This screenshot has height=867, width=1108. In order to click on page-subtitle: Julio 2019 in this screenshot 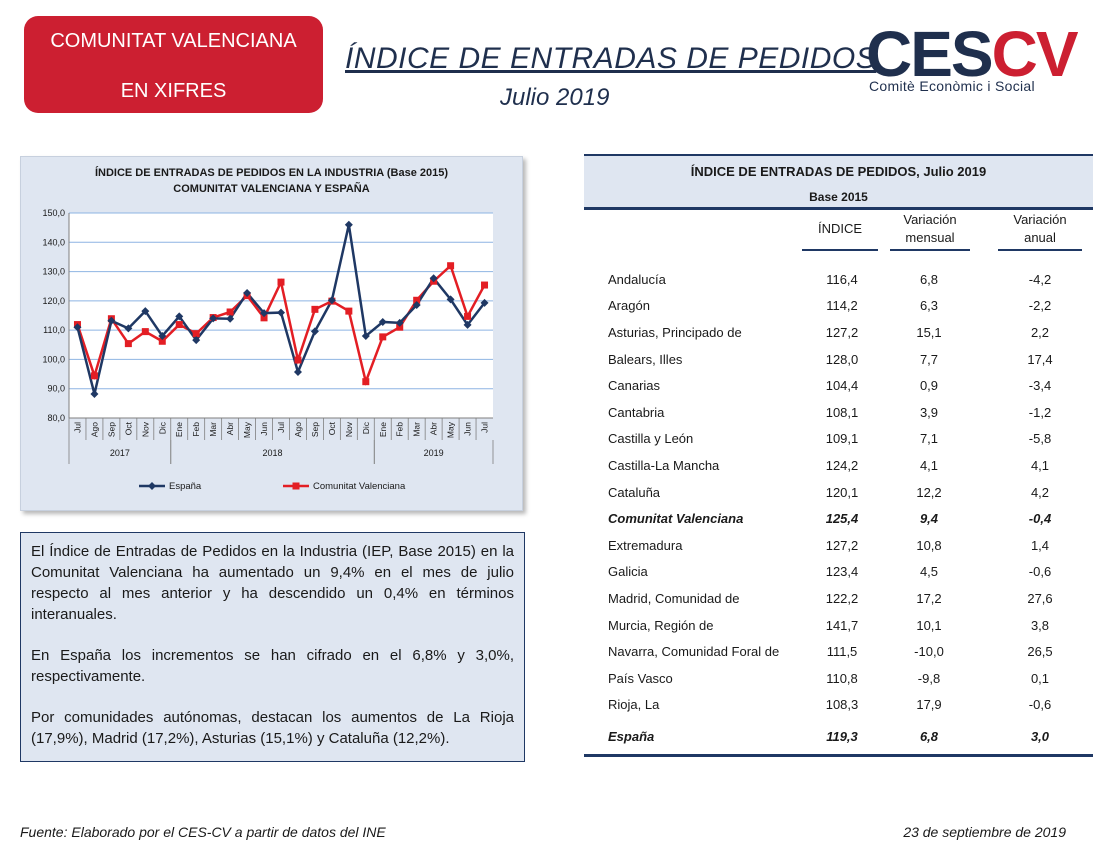, I will do `click(555, 97)`.